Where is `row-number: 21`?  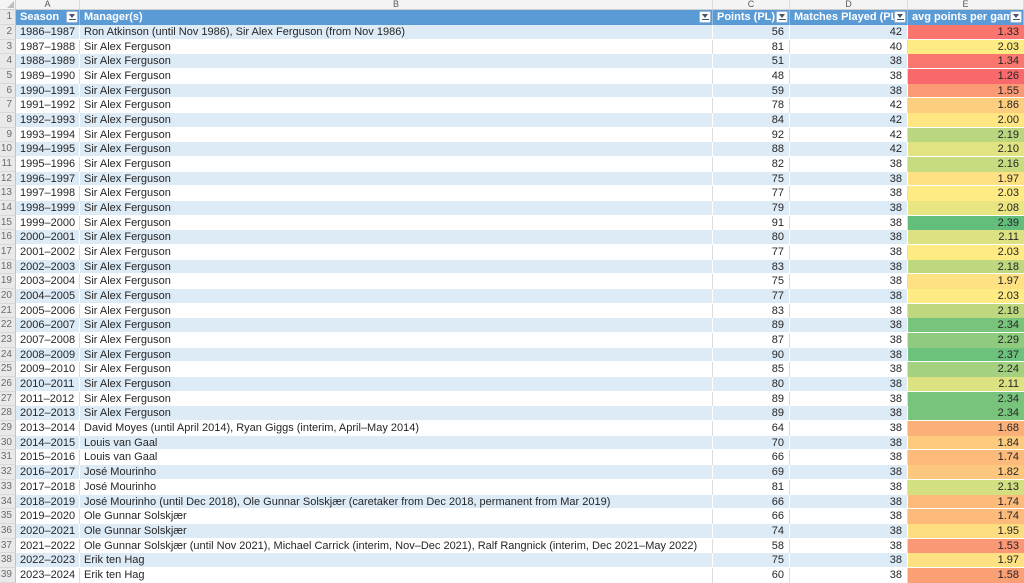
row-number: 21 is located at coordinates (8, 311).